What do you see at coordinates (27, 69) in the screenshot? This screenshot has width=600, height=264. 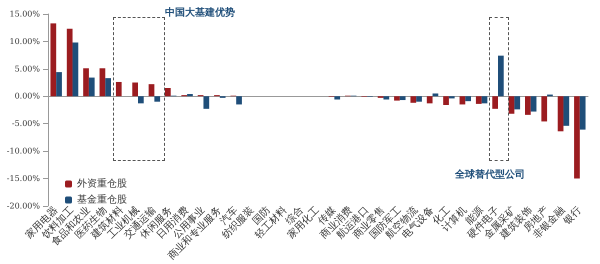 I see `y-tick-label: 5.00%` at bounding box center [27, 69].